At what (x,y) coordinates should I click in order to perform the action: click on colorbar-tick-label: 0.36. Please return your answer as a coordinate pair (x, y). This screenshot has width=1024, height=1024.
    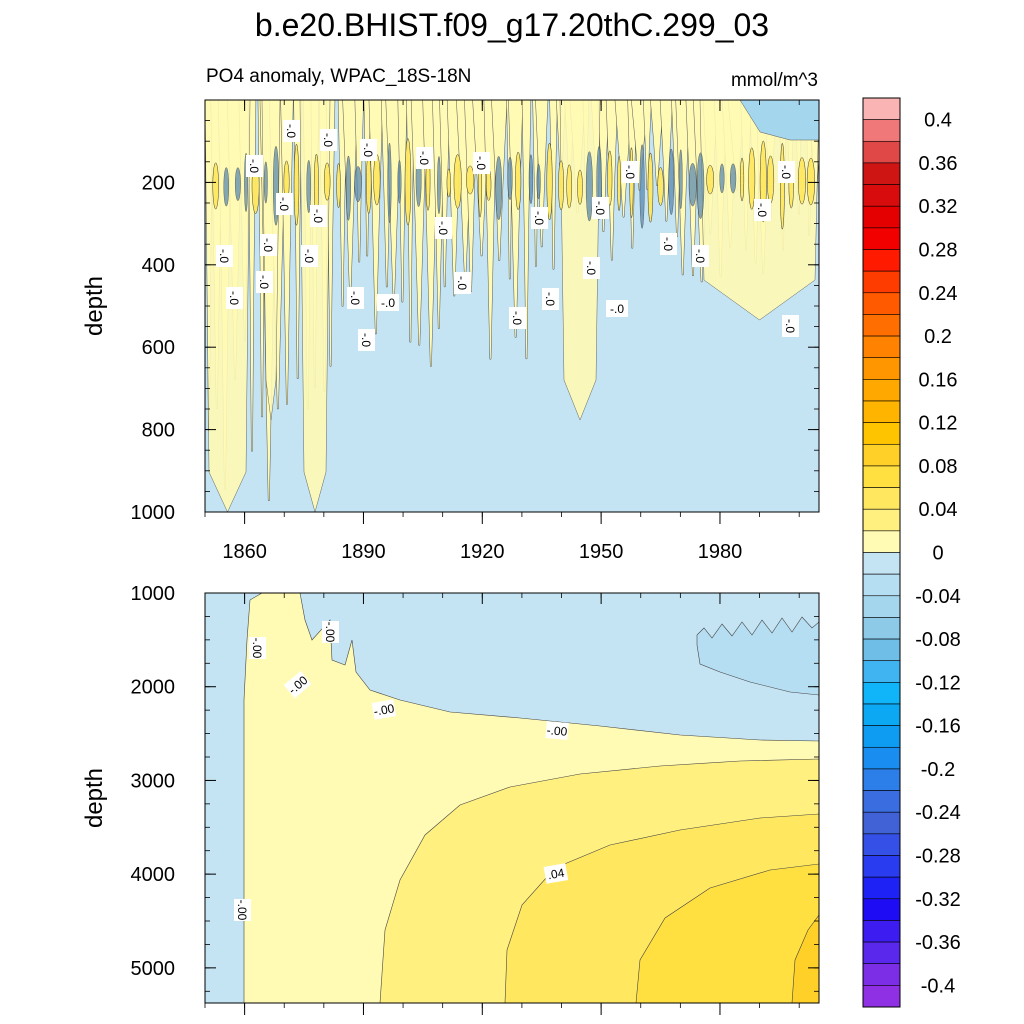
    Looking at the image, I should click on (938, 164).